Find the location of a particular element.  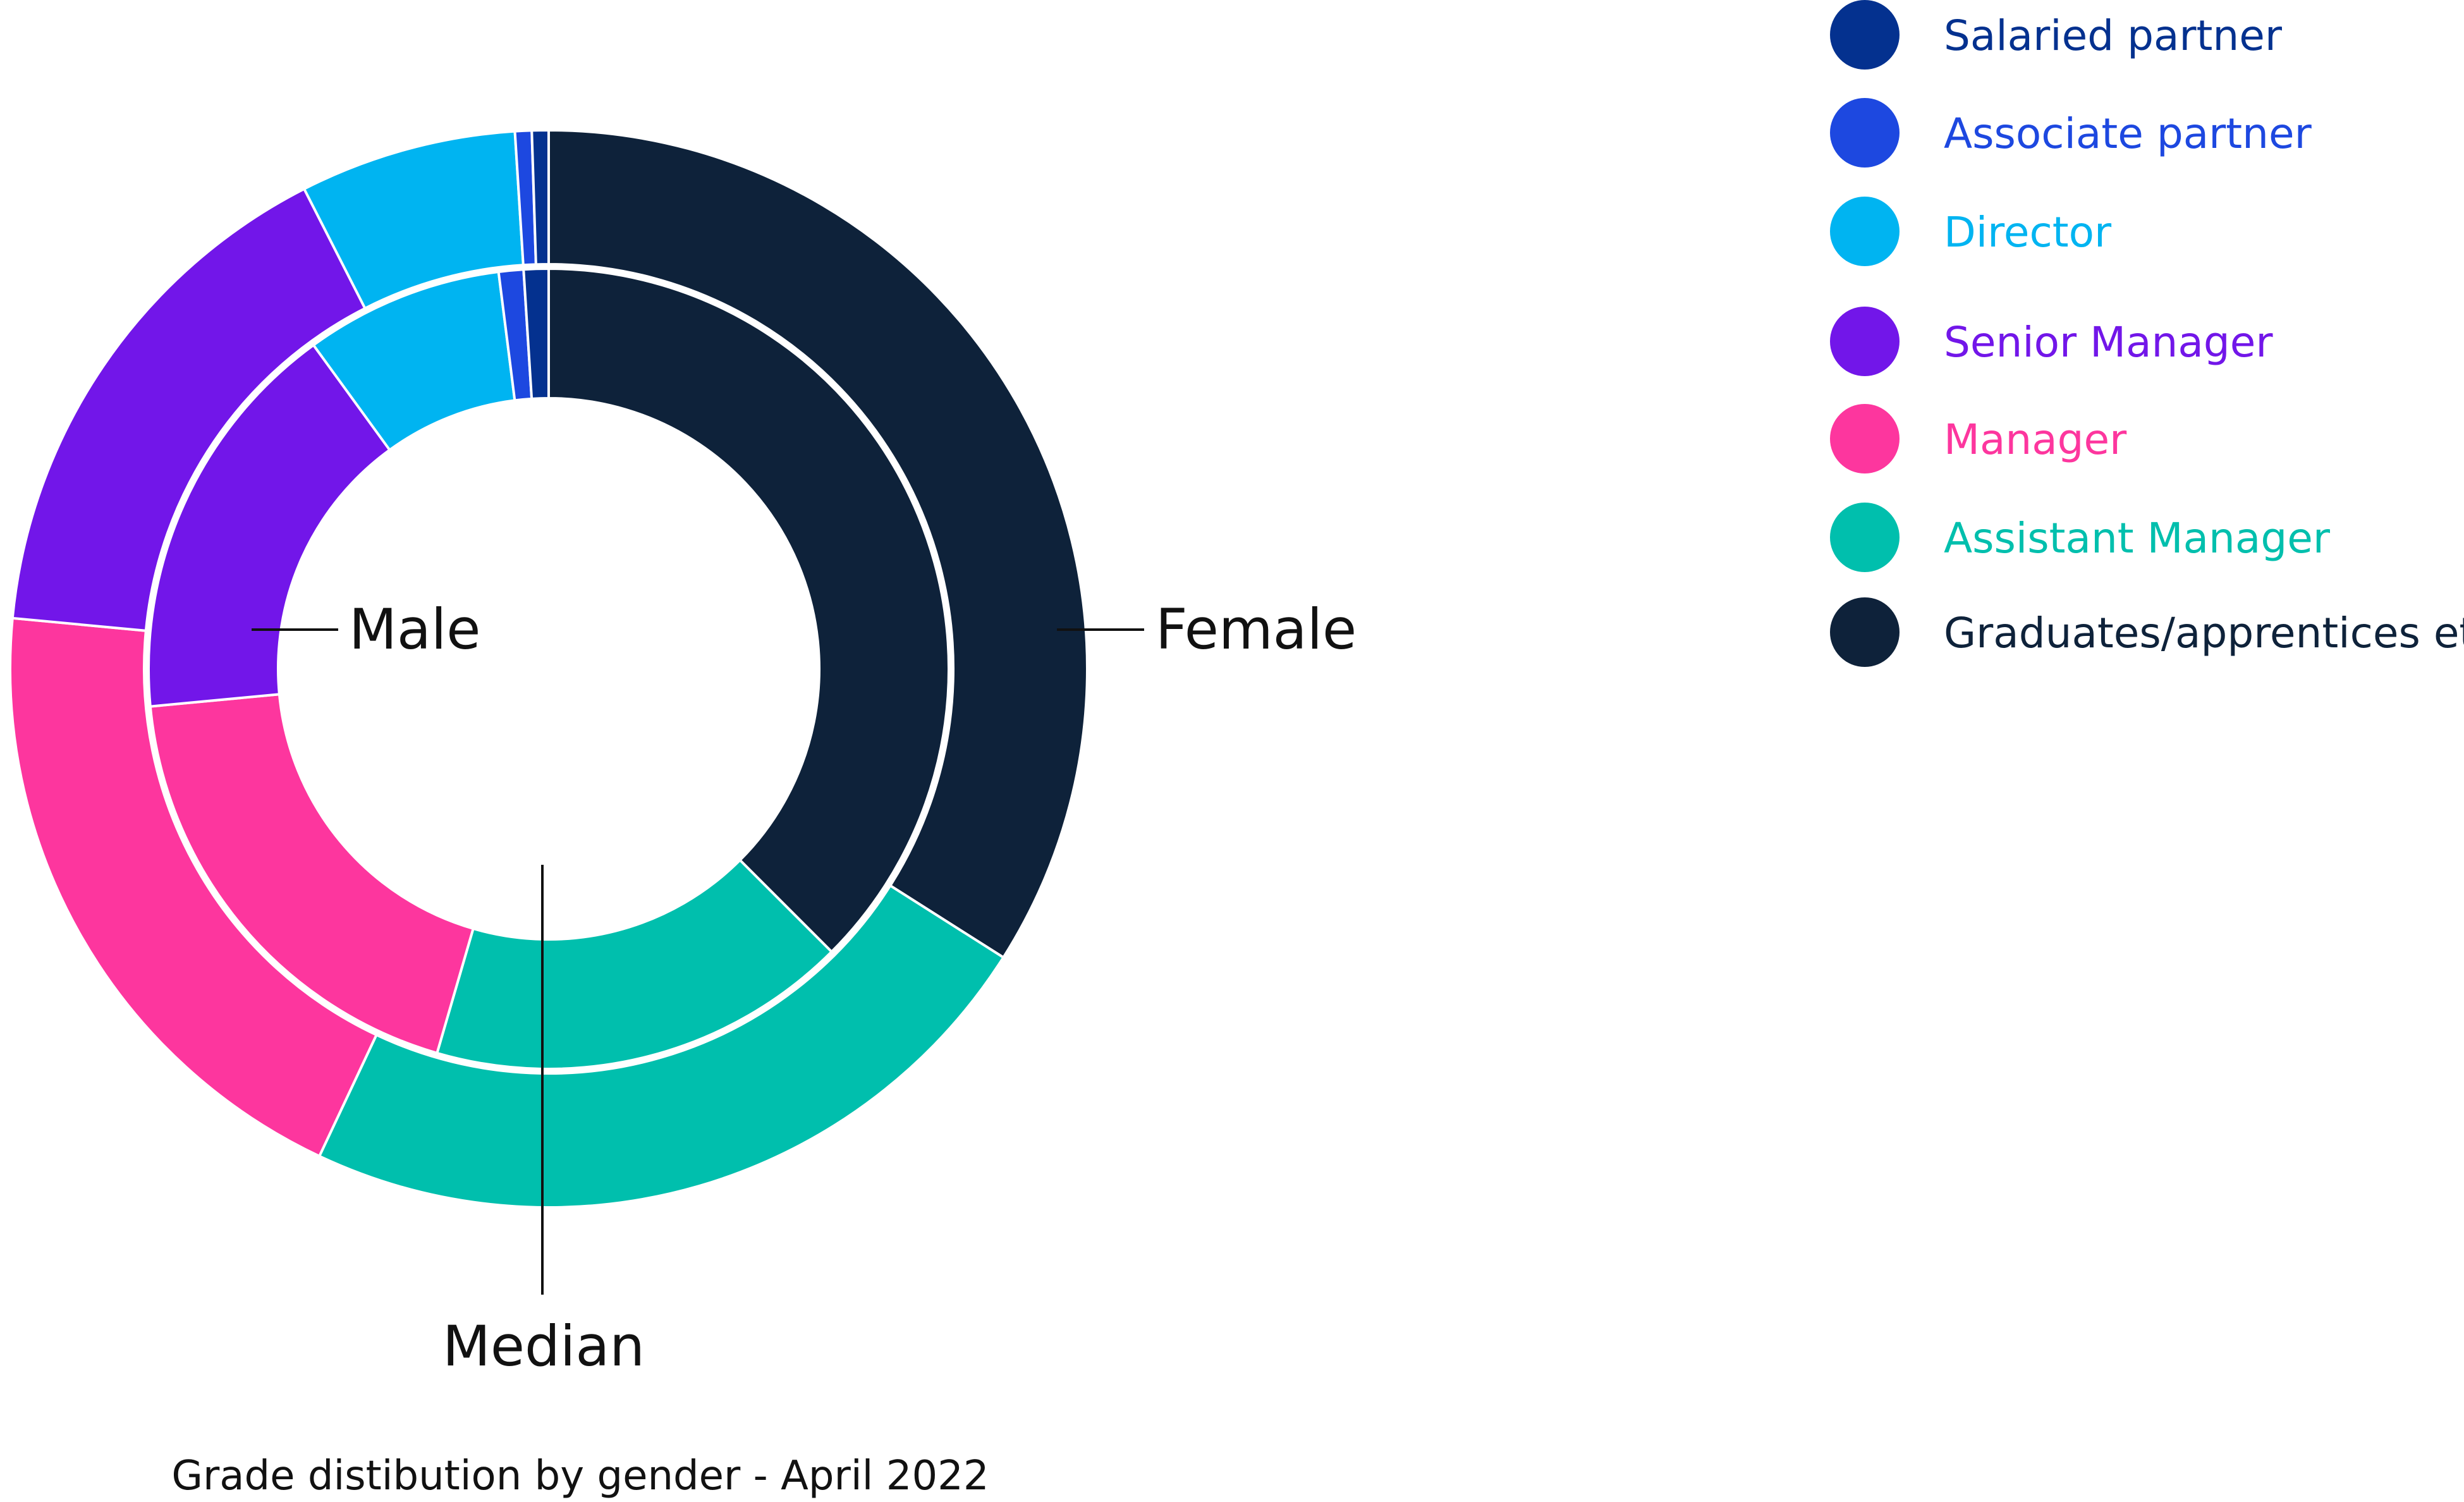

outer-ring-slice-senior-manager is located at coordinates (189, 409).